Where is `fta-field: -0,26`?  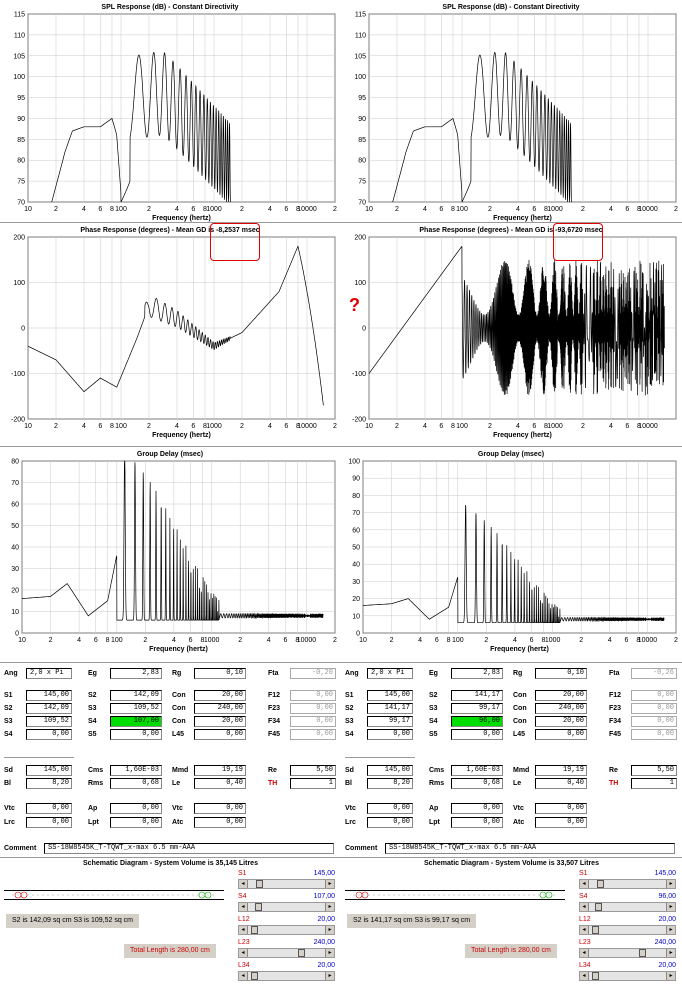
fta-field: -0,26 is located at coordinates (654, 673).